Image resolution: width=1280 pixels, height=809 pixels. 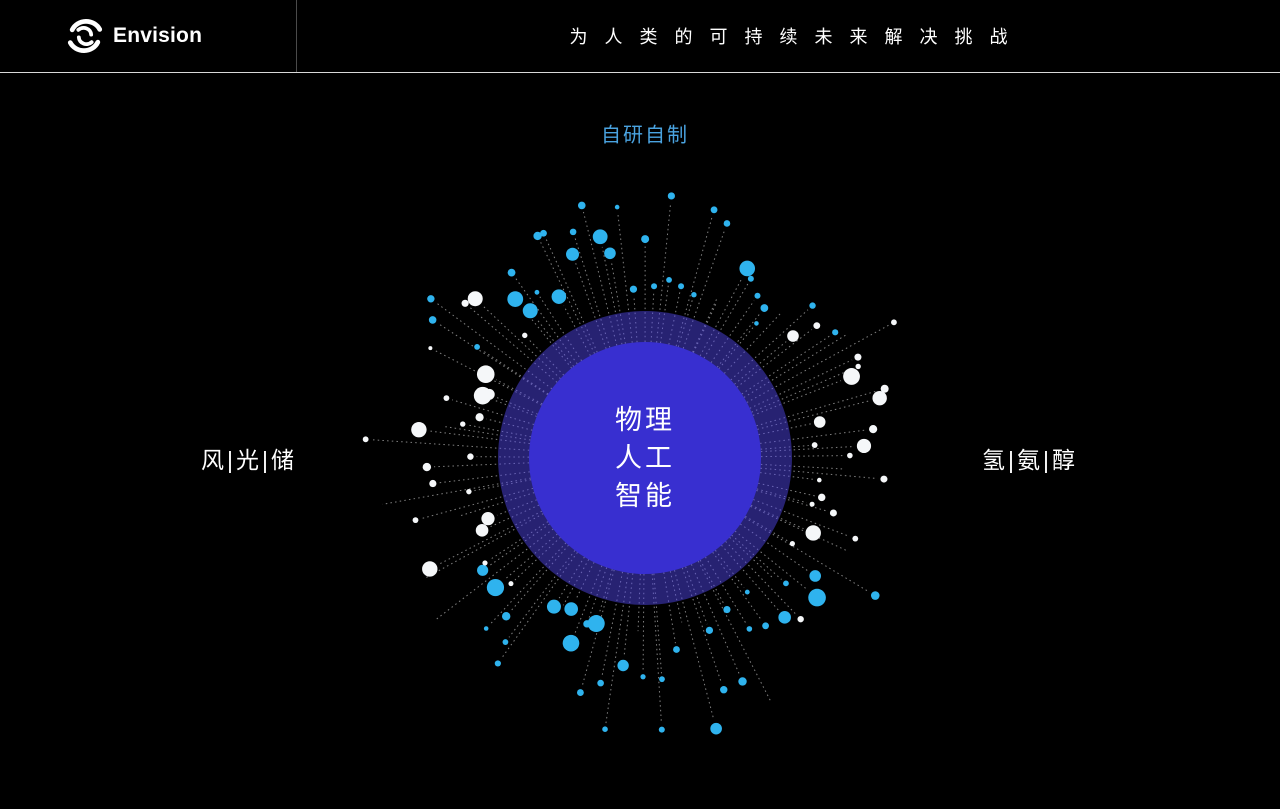 What do you see at coordinates (85, 36) in the screenshot?
I see `envision-swirl-icon` at bounding box center [85, 36].